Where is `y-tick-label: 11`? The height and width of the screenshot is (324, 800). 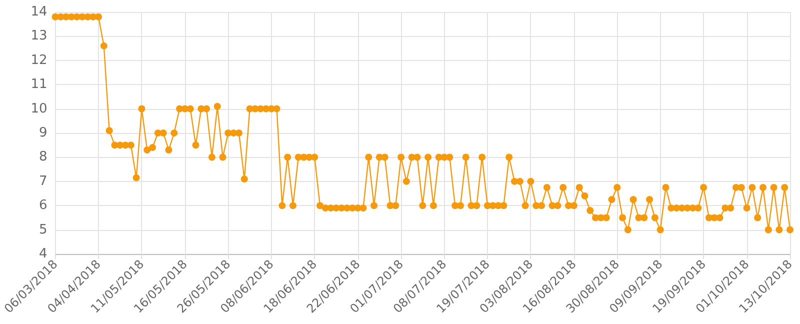
y-tick-label: 11 is located at coordinates (39, 84).